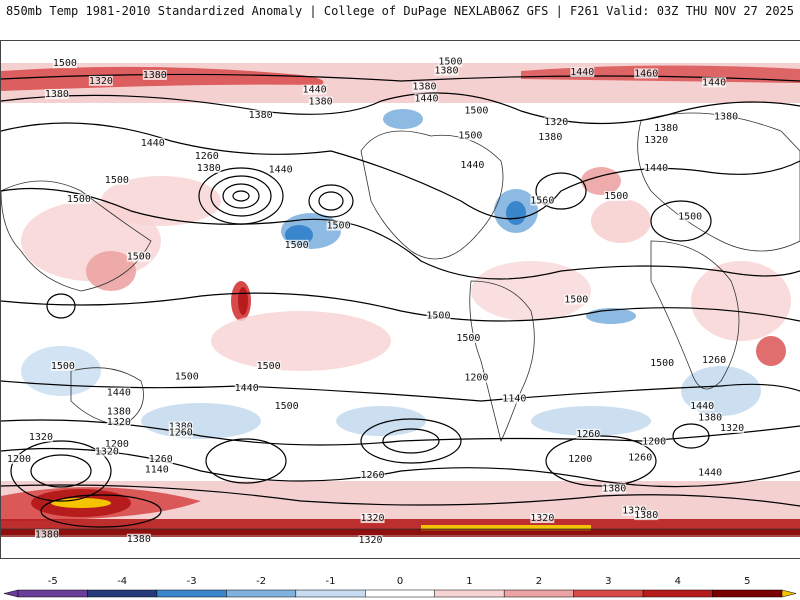  Describe the element at coordinates (608, 593) in the screenshot. I see `colorbar-swatch-pos3` at that location.